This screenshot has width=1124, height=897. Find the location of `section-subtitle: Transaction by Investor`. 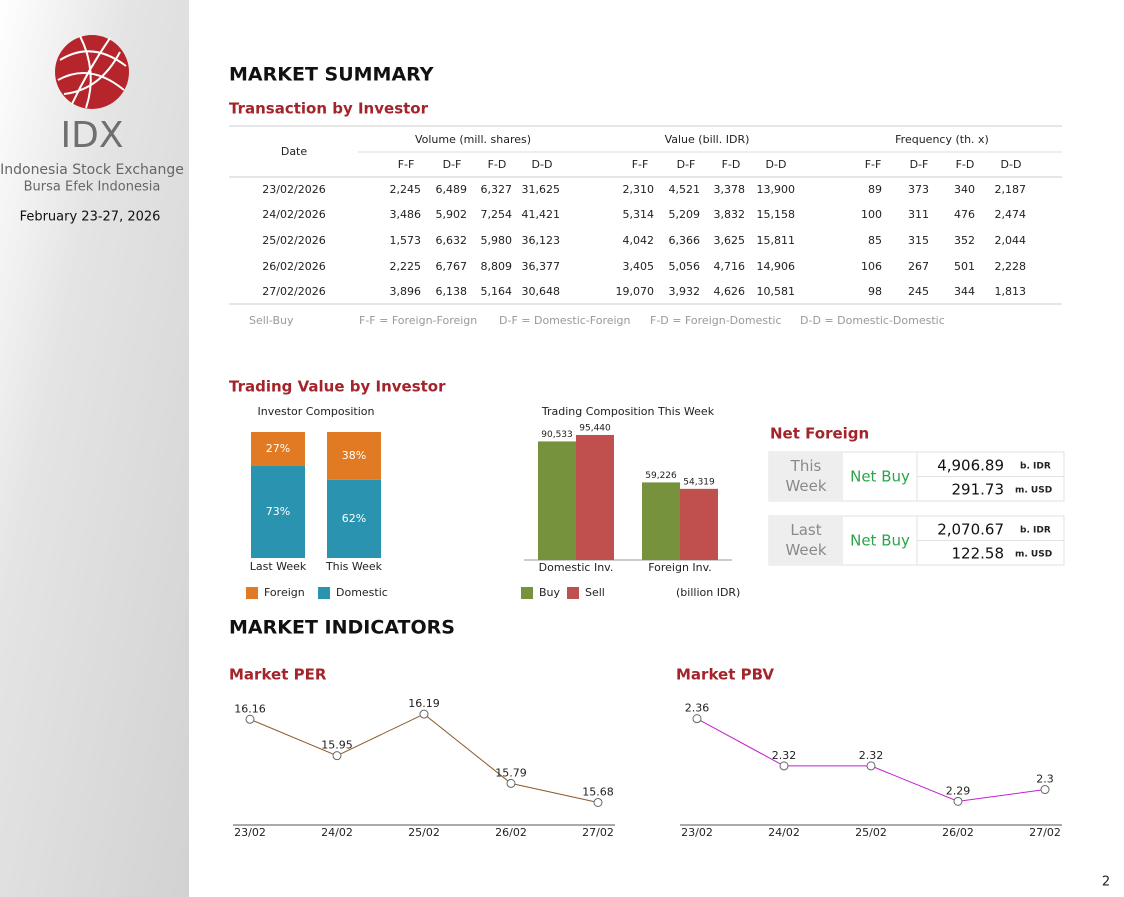

section-subtitle: Transaction by Investor is located at coordinates (329, 109).